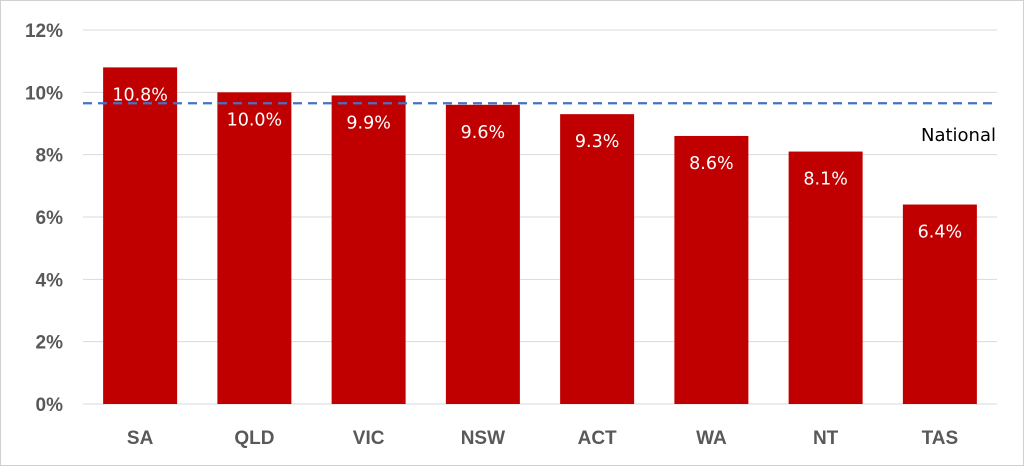  Describe the element at coordinates (369, 438) in the screenshot. I see `x-tick-label: VIC` at that location.